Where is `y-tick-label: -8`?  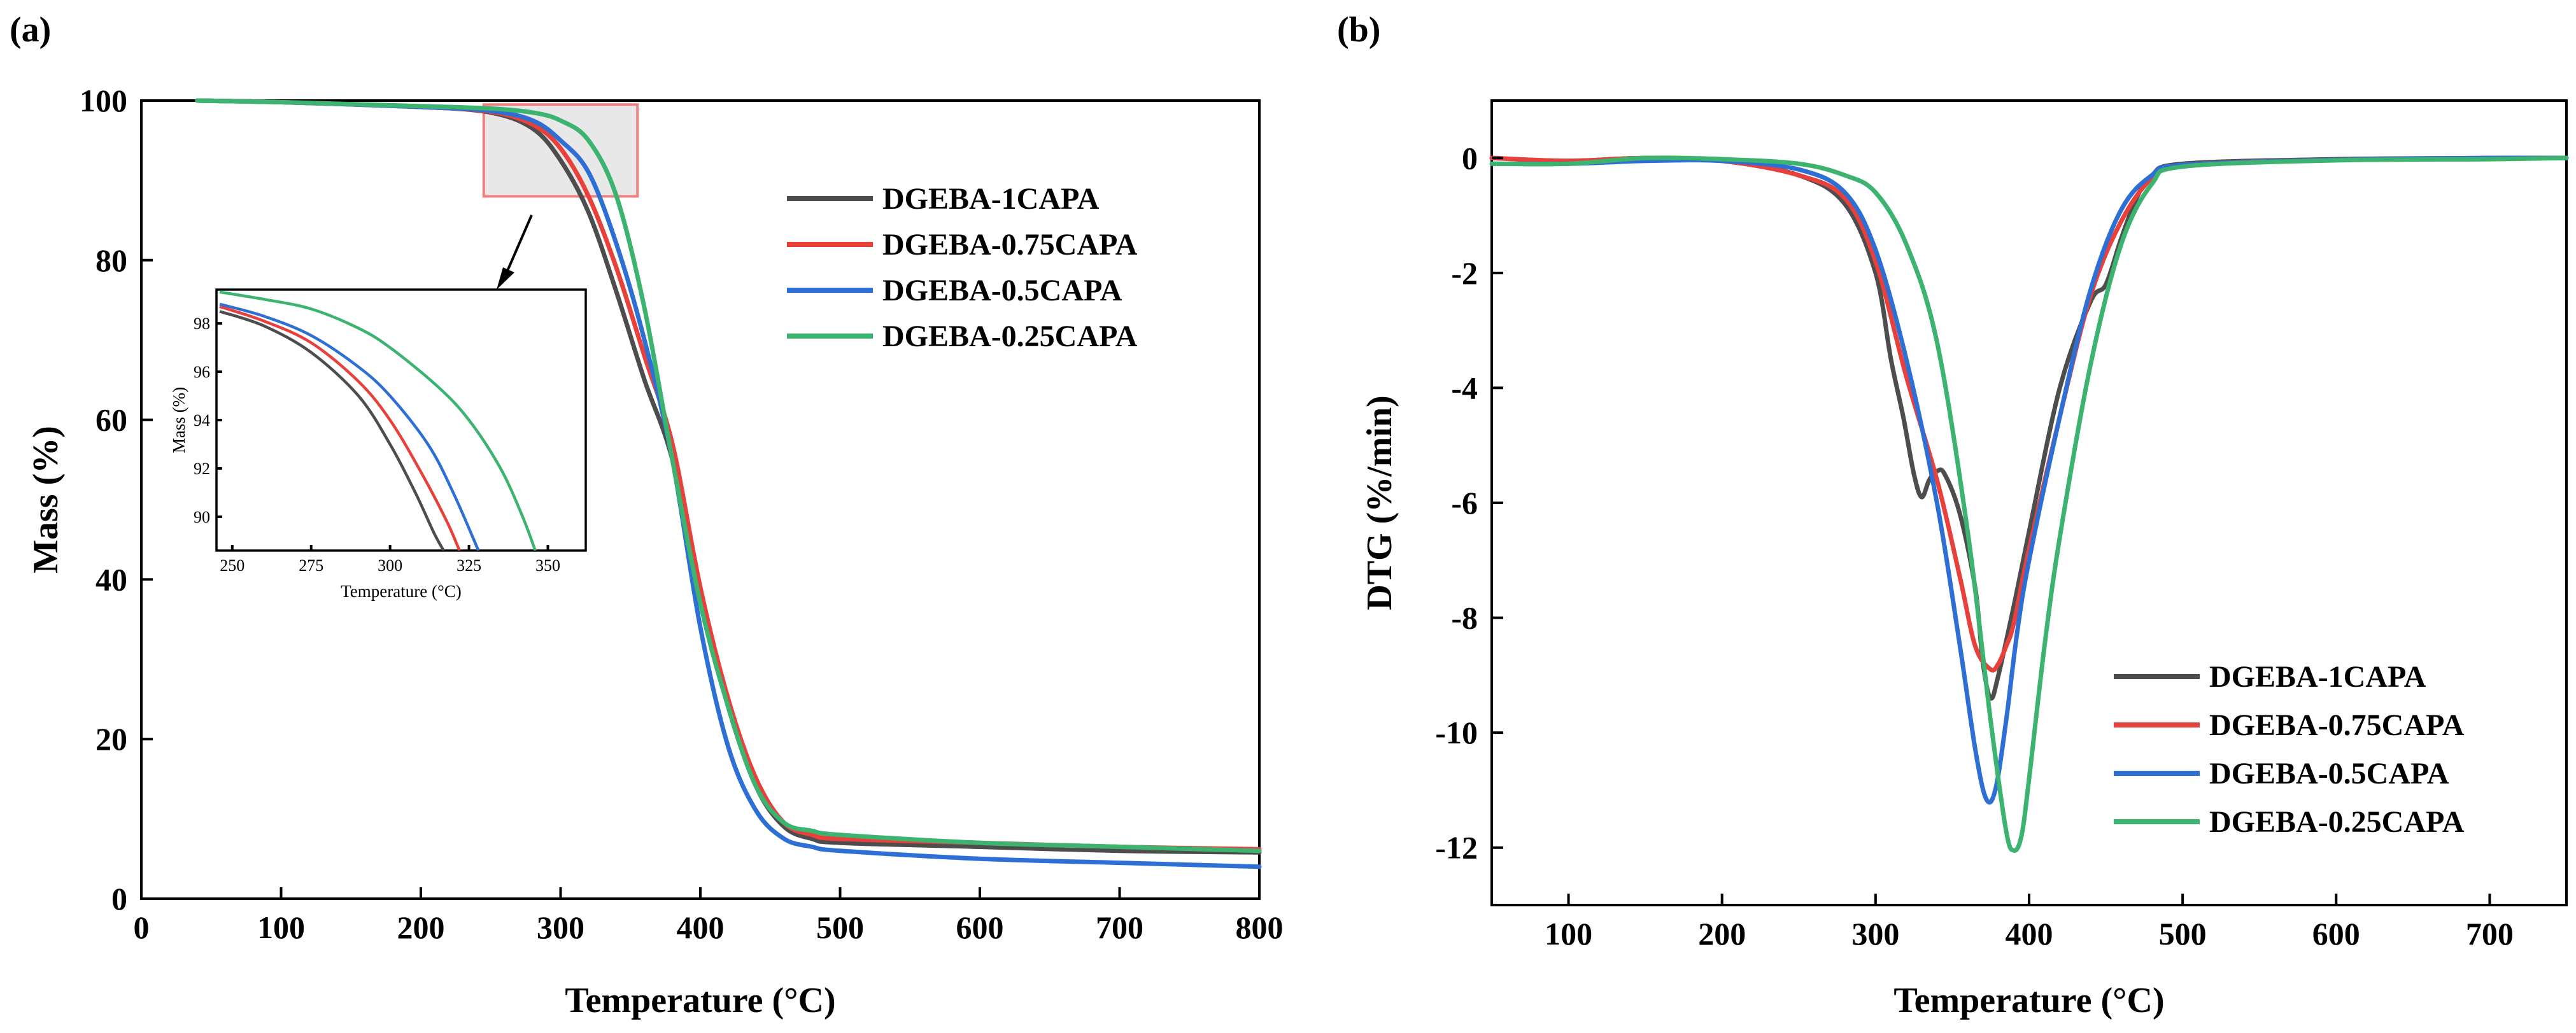
y-tick-label: -8 is located at coordinates (1464, 618).